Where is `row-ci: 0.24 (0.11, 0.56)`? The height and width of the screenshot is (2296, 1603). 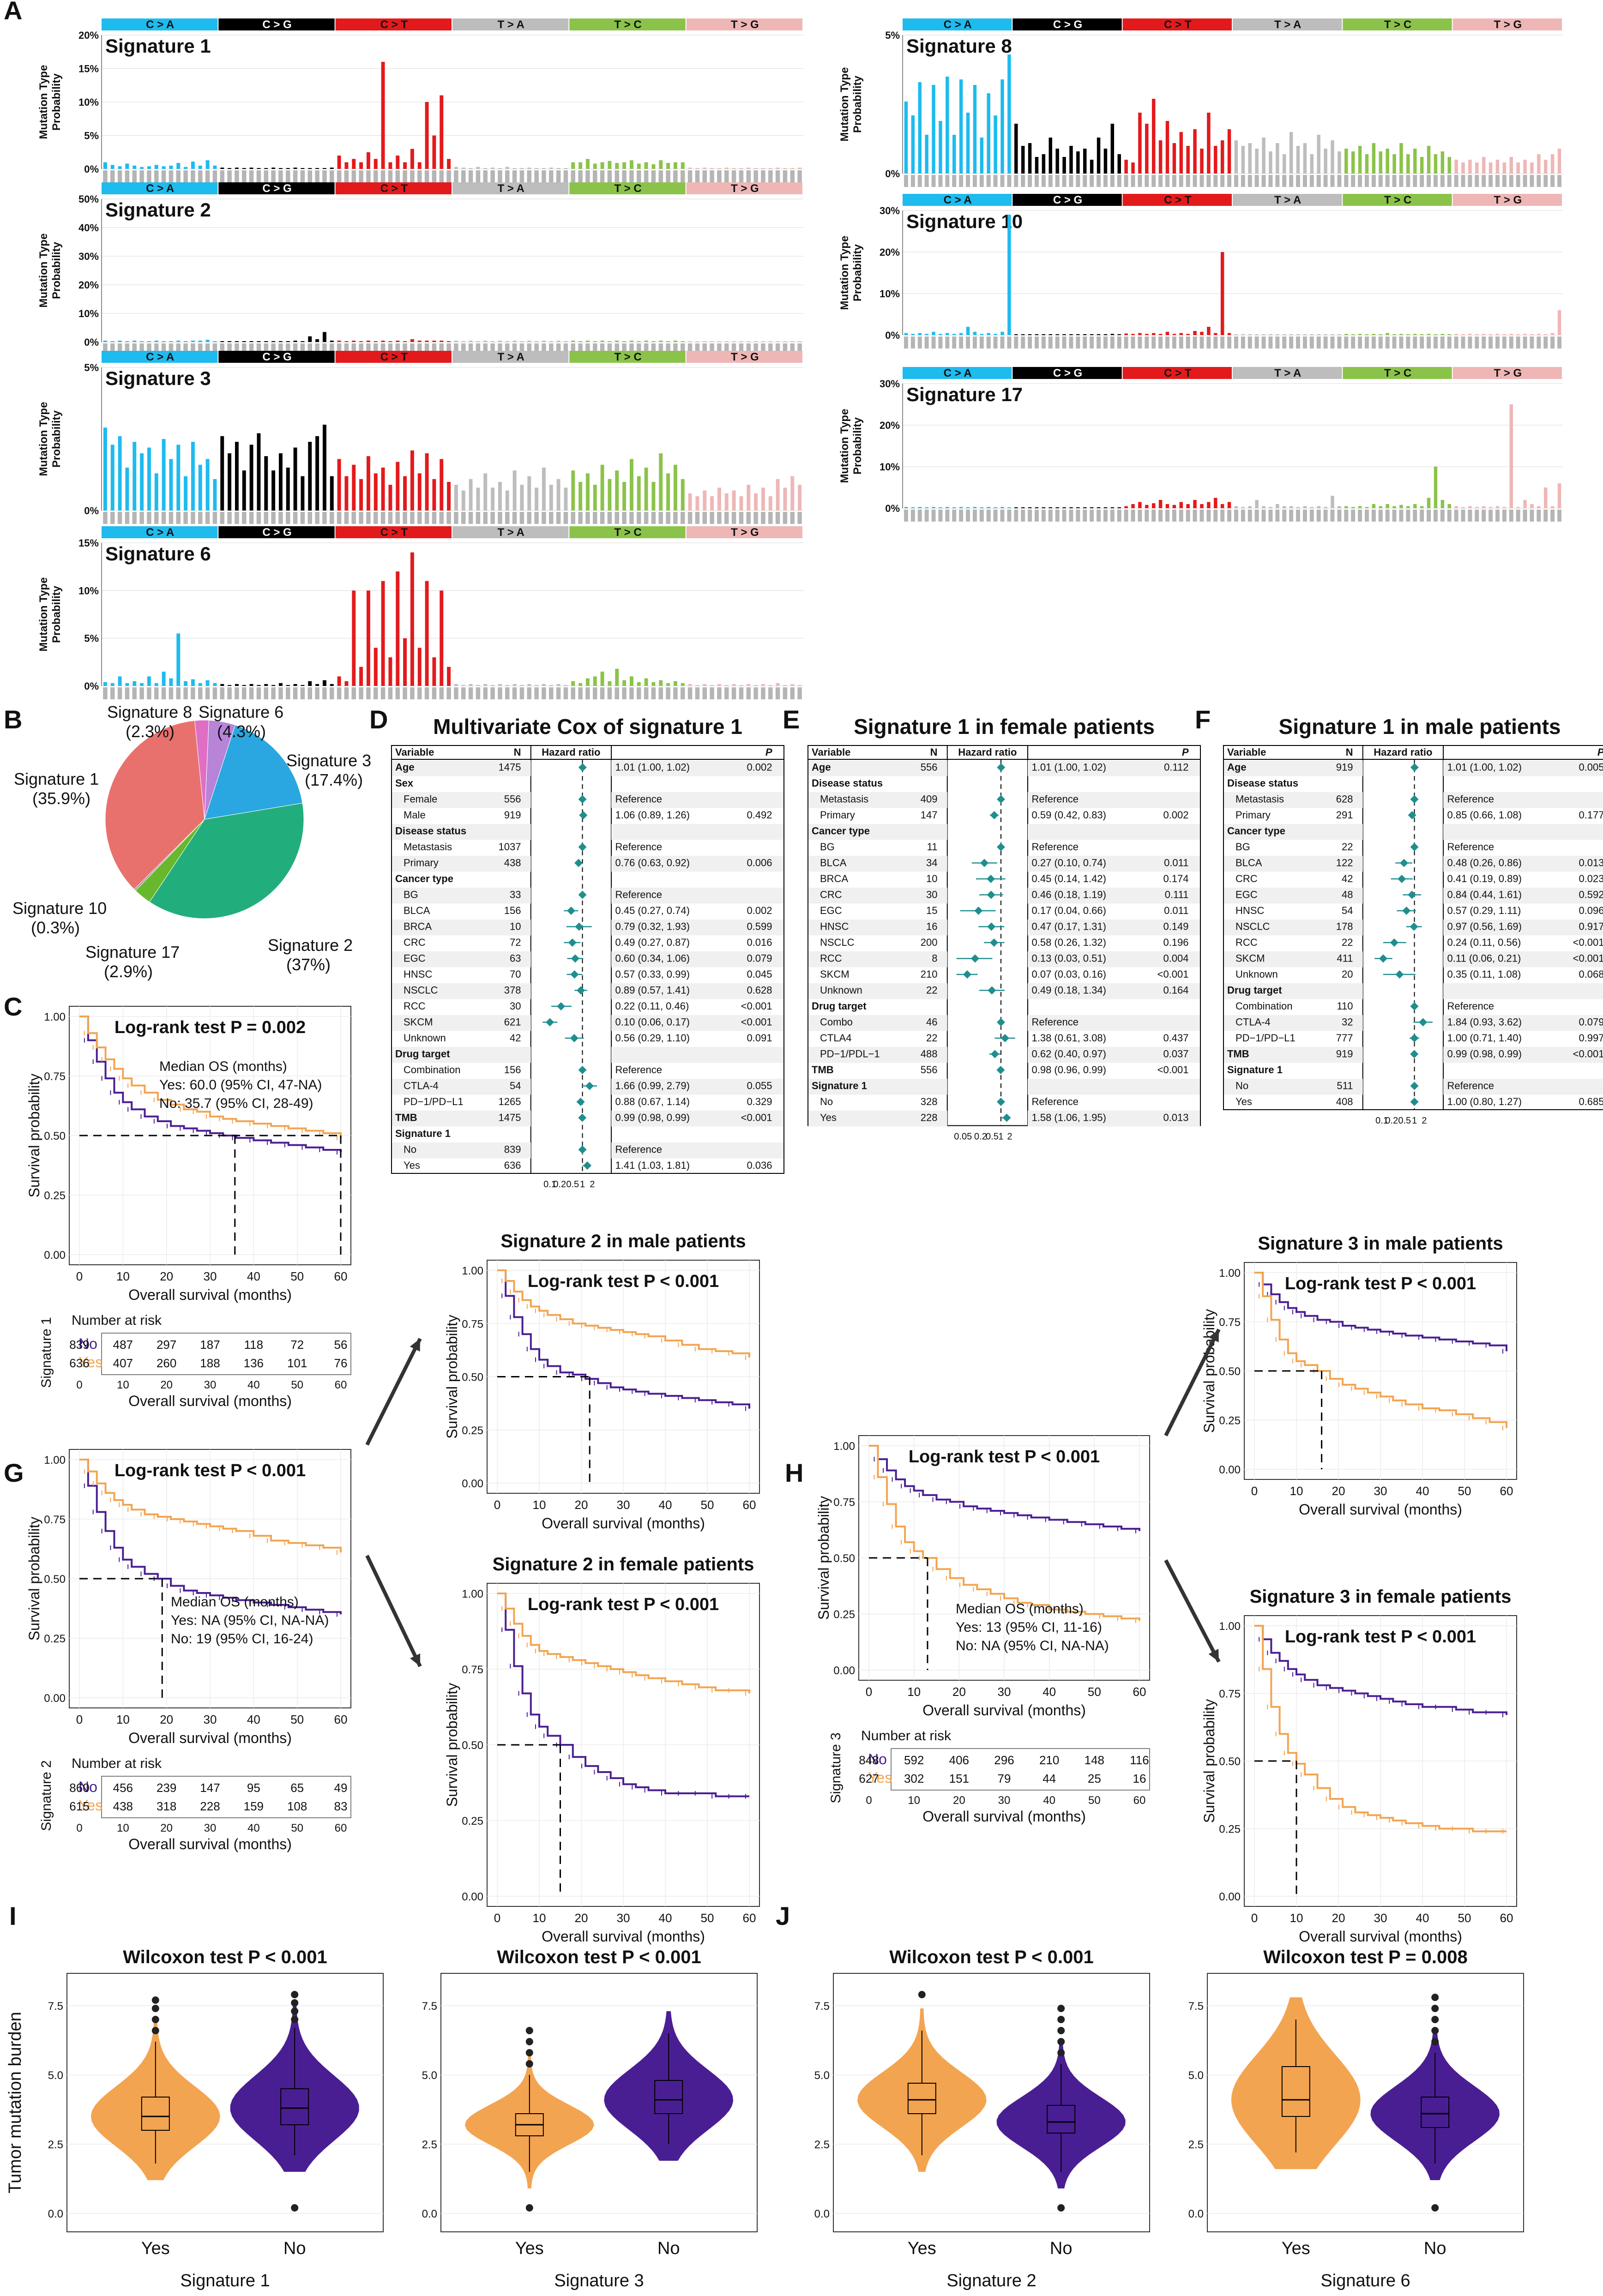
row-ci: 0.24 (0.11, 0.56) is located at coordinates (1484, 942).